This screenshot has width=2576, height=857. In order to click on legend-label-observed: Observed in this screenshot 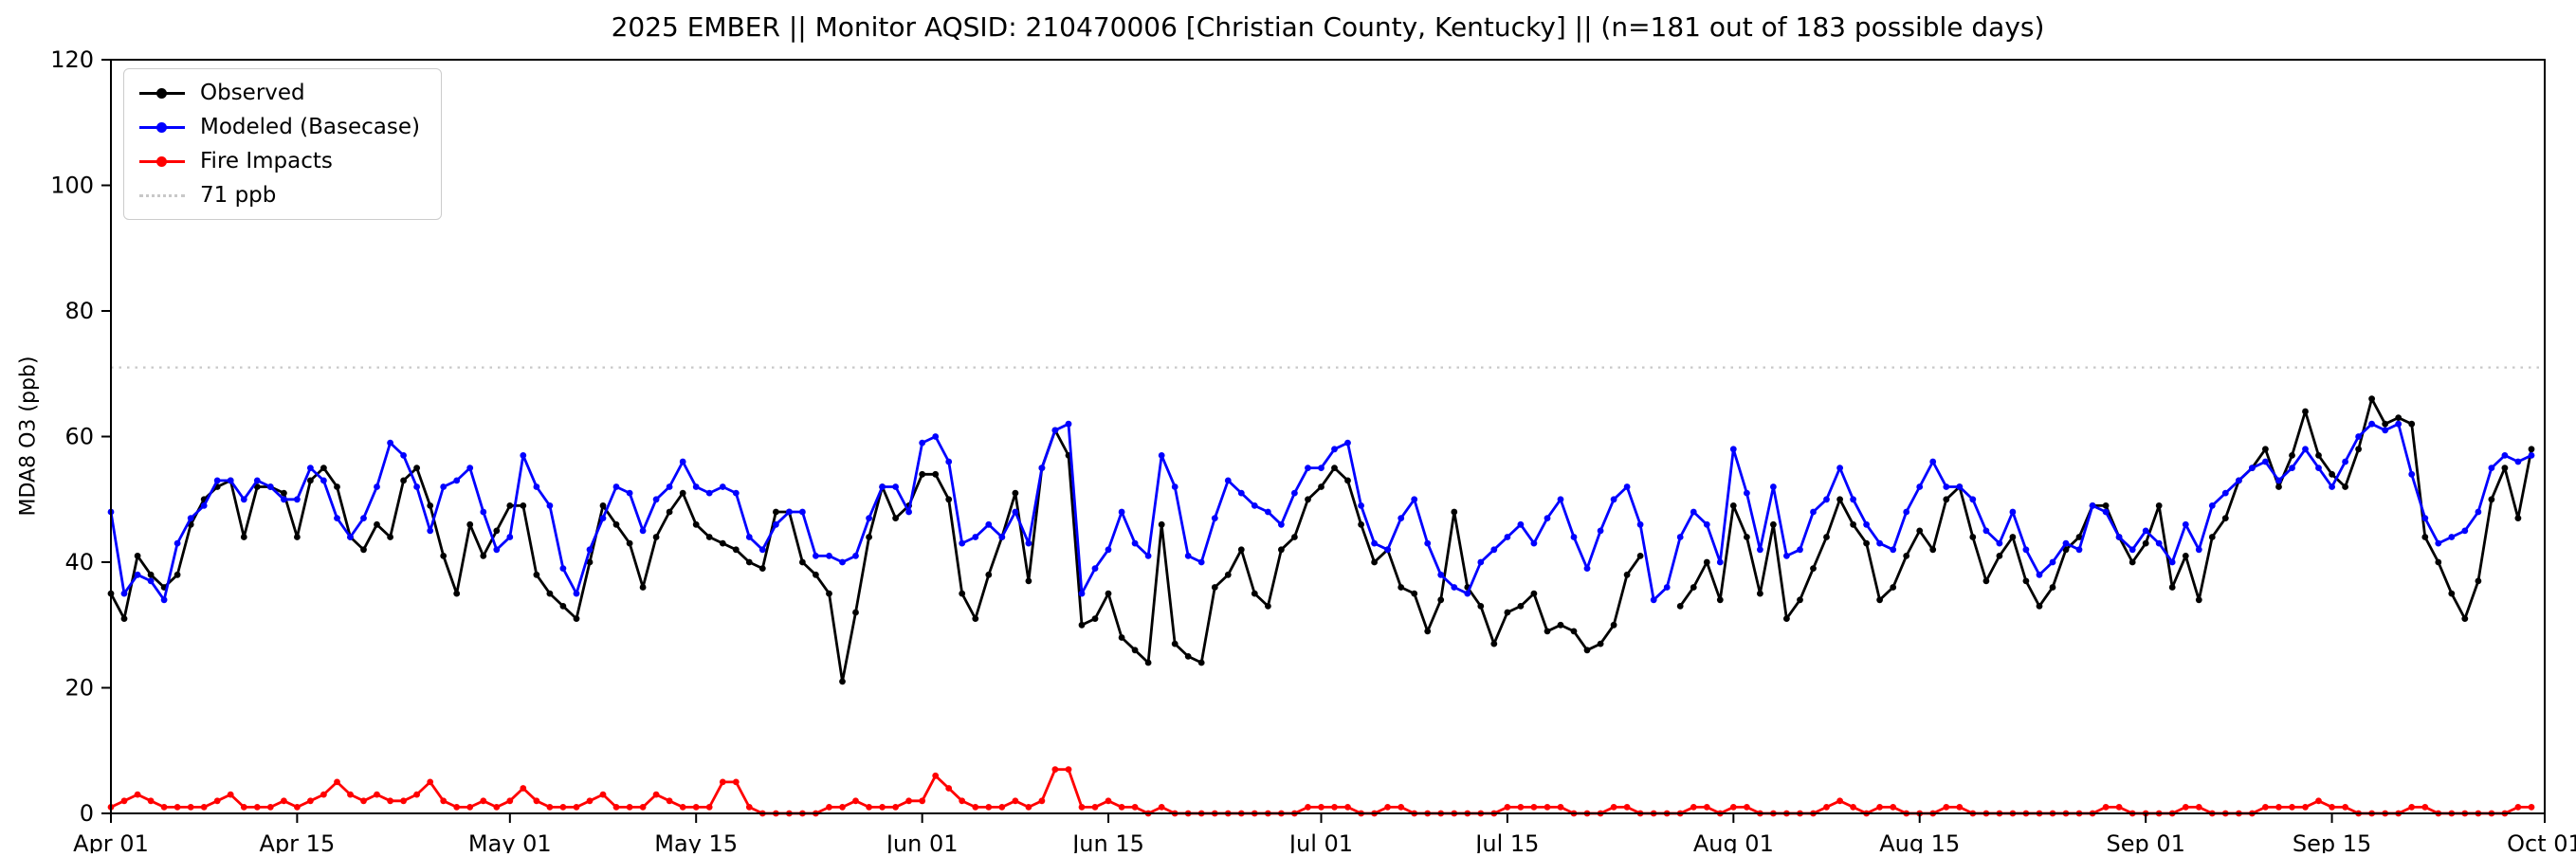, I will do `click(252, 93)`.